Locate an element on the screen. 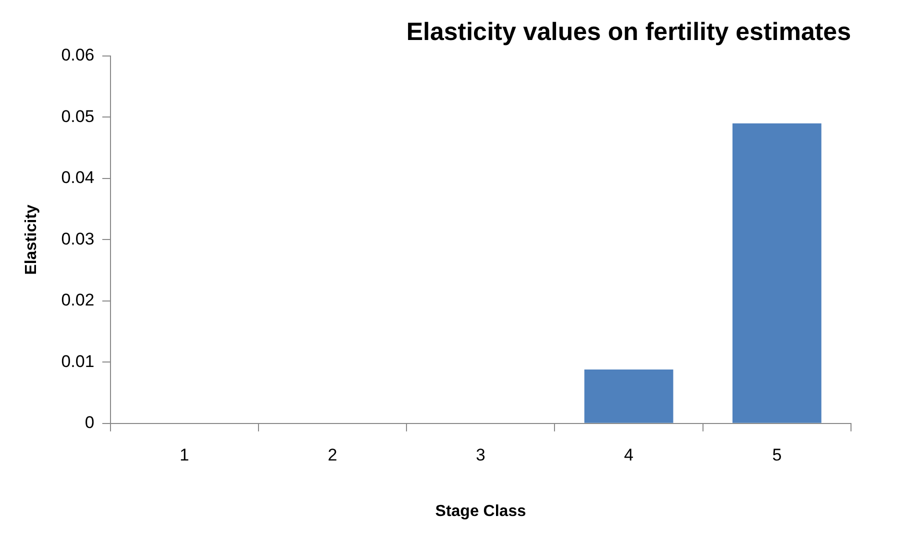 The image size is (899, 533). y-tick-label: 0.06 is located at coordinates (77, 55).